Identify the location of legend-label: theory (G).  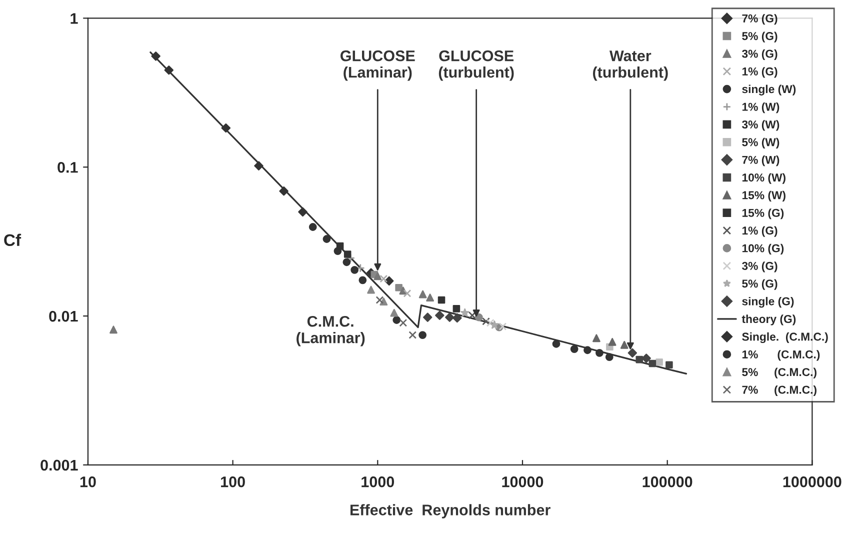
(769, 320).